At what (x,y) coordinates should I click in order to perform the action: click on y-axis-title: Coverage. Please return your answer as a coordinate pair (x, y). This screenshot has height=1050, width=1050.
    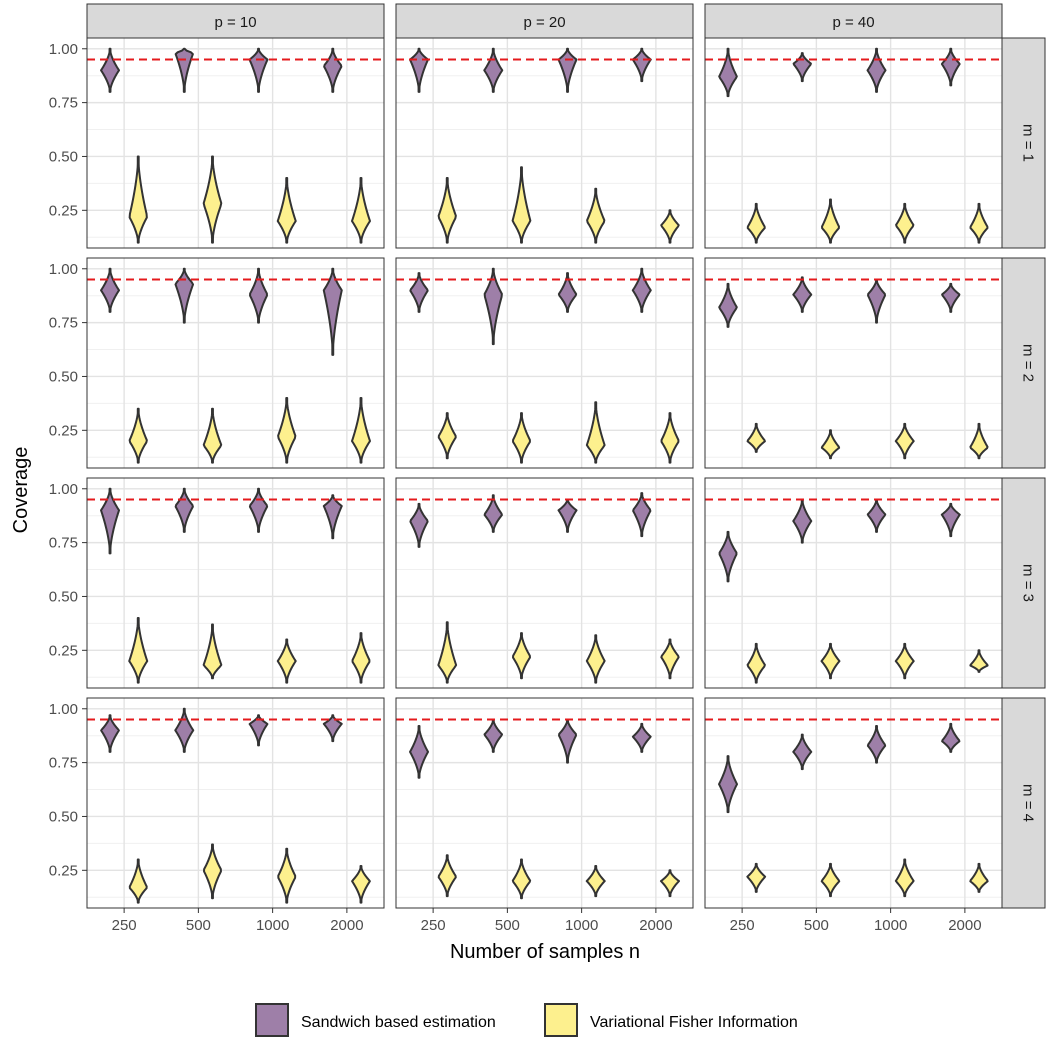
    Looking at the image, I should click on (21, 490).